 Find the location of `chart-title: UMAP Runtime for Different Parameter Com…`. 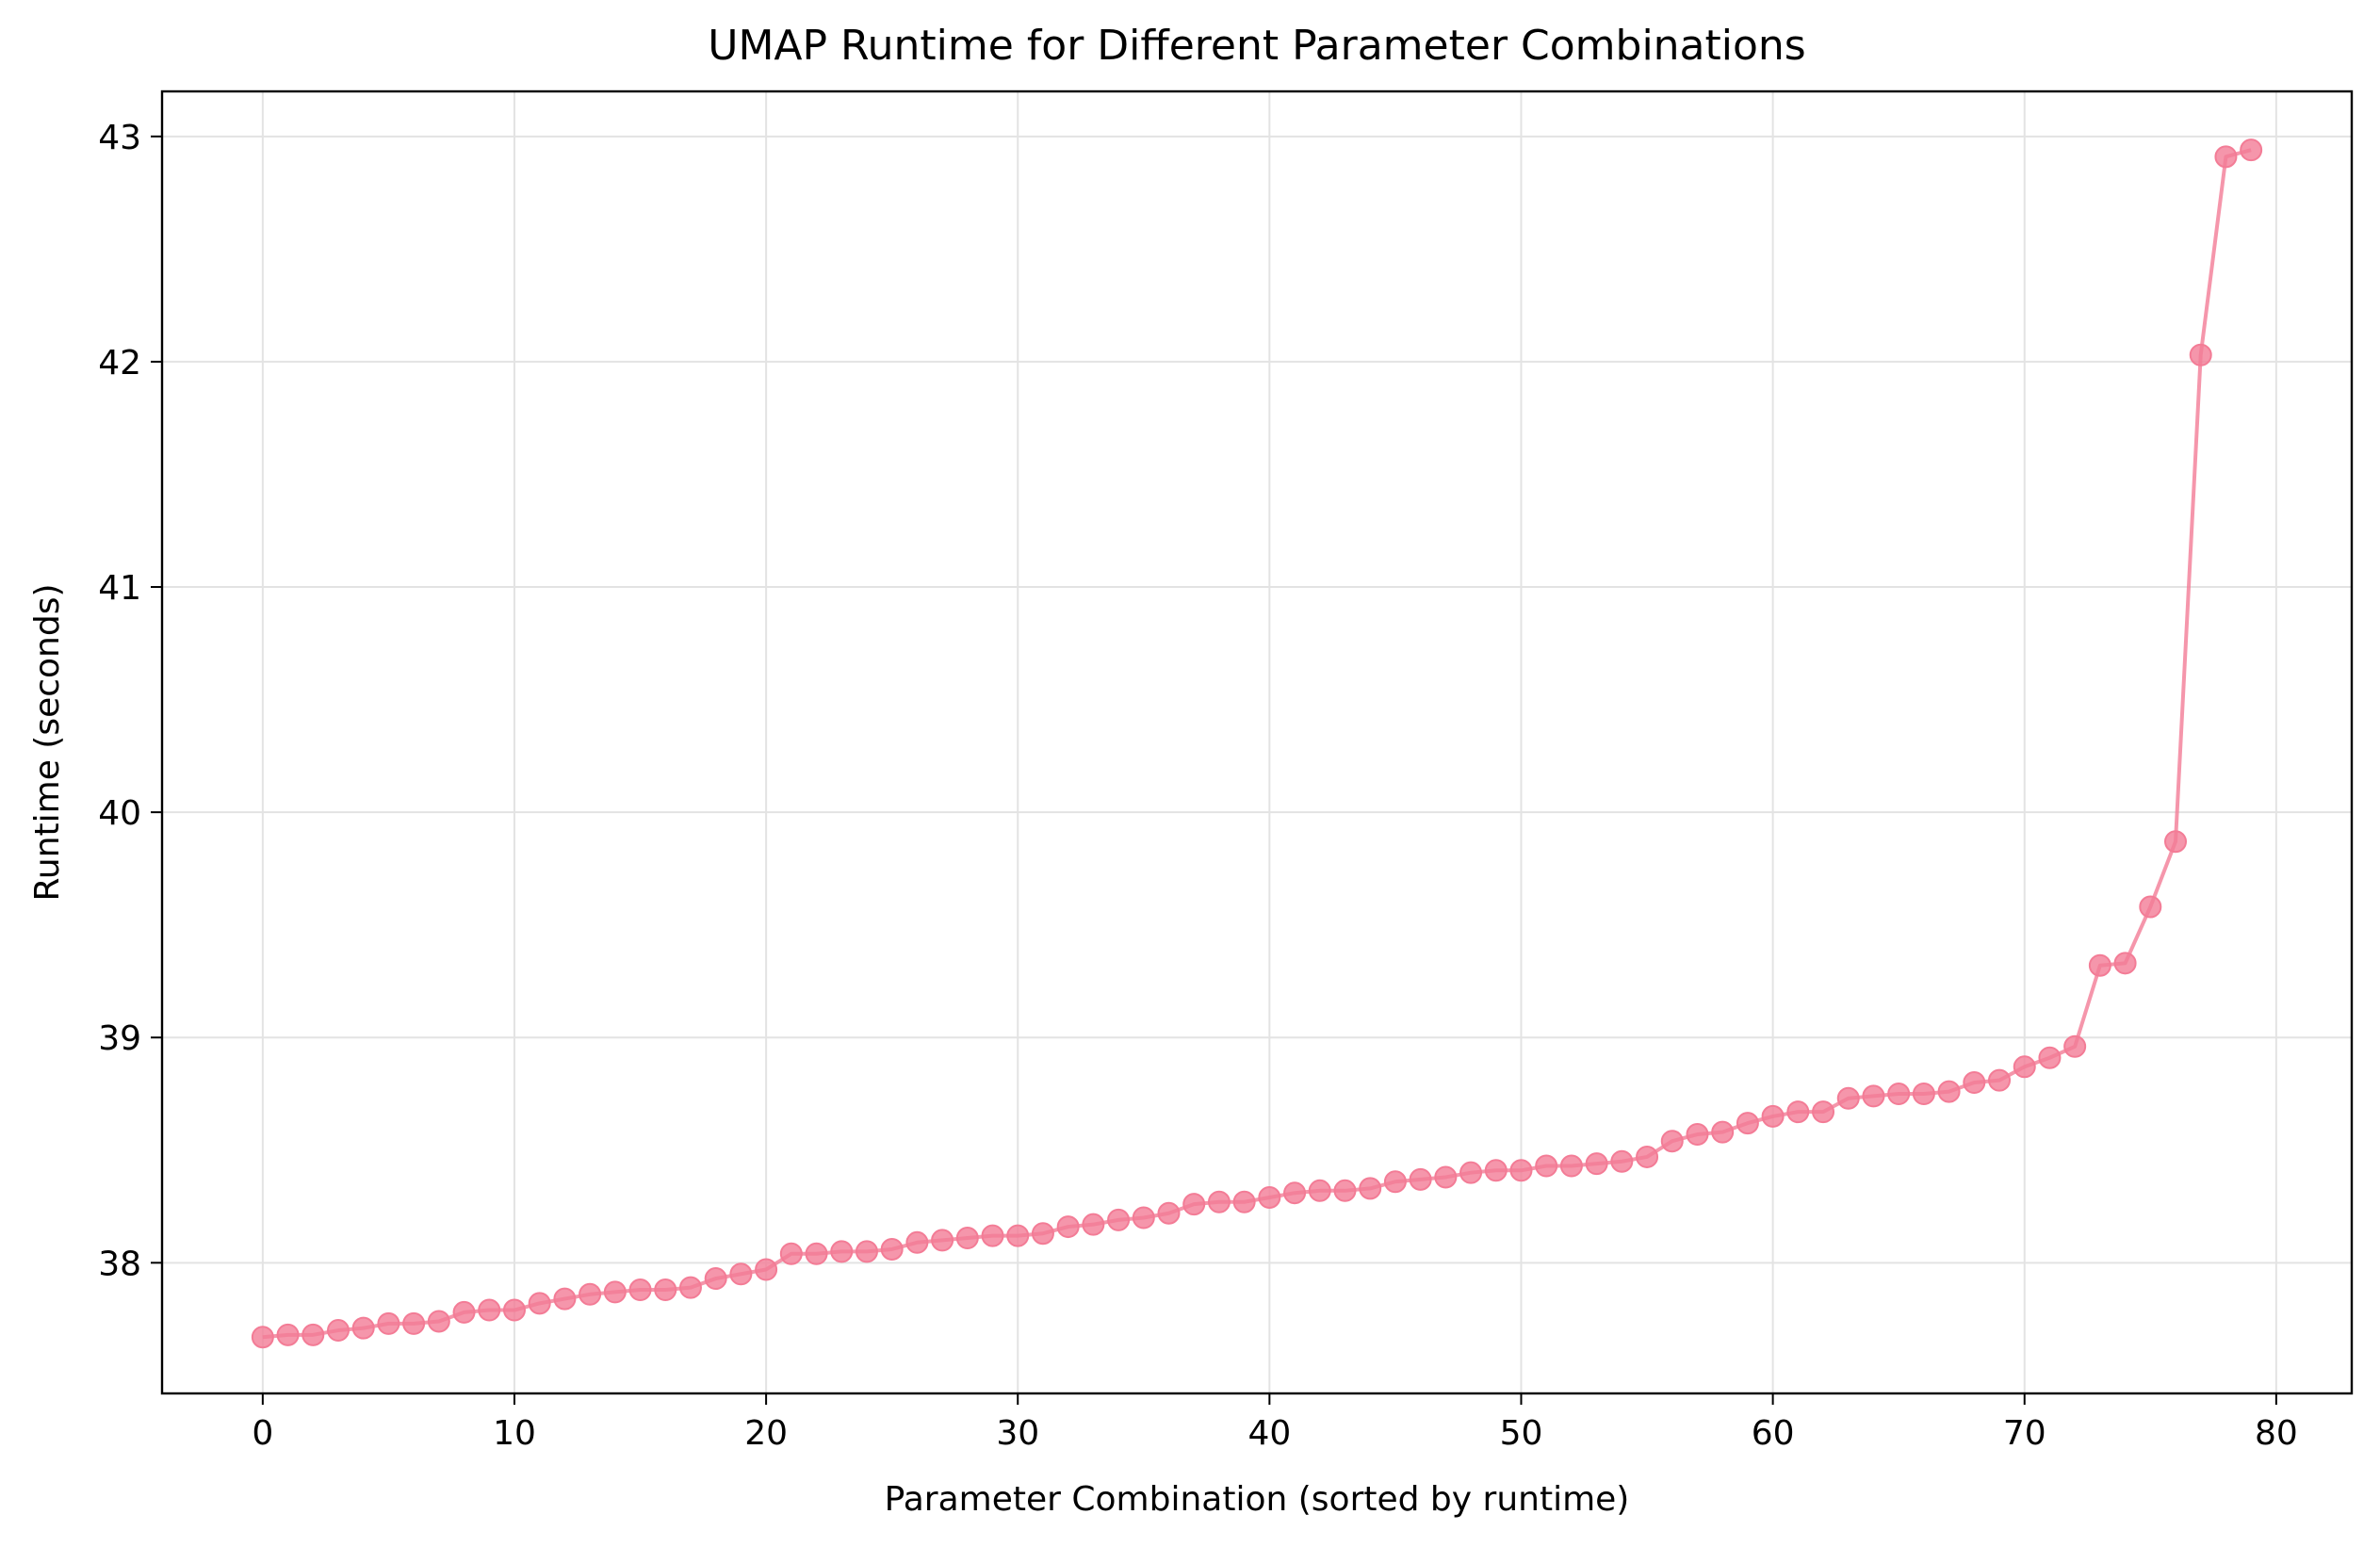

chart-title: UMAP Runtime for Different Parameter Com… is located at coordinates (1256, 46).